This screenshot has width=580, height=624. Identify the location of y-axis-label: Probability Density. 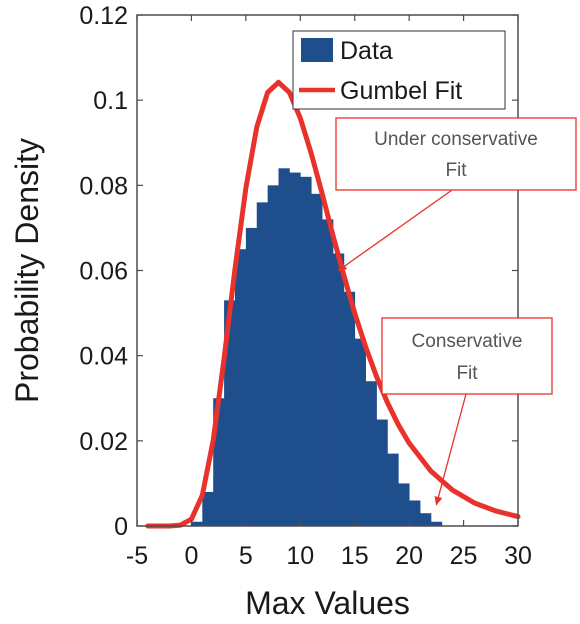
(27, 270).